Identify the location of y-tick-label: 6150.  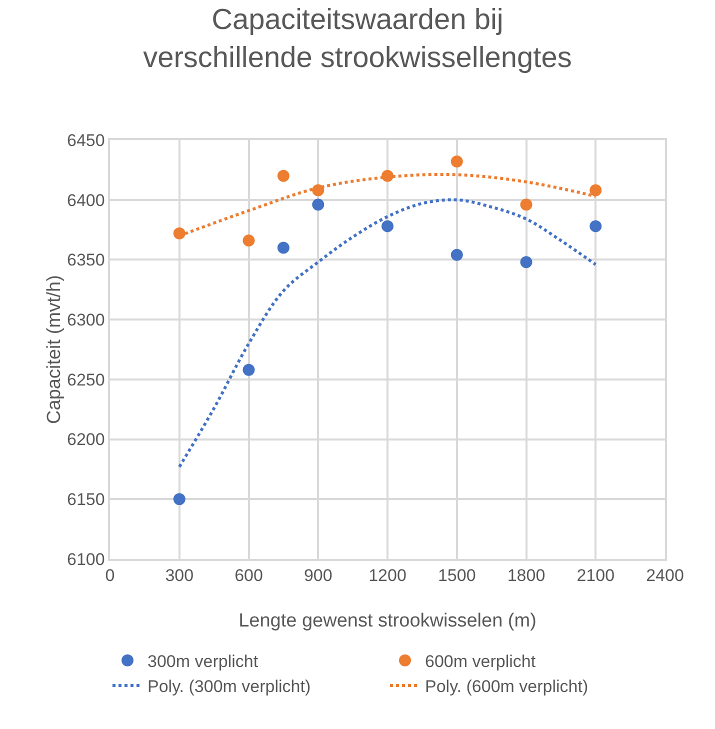
(86, 500).